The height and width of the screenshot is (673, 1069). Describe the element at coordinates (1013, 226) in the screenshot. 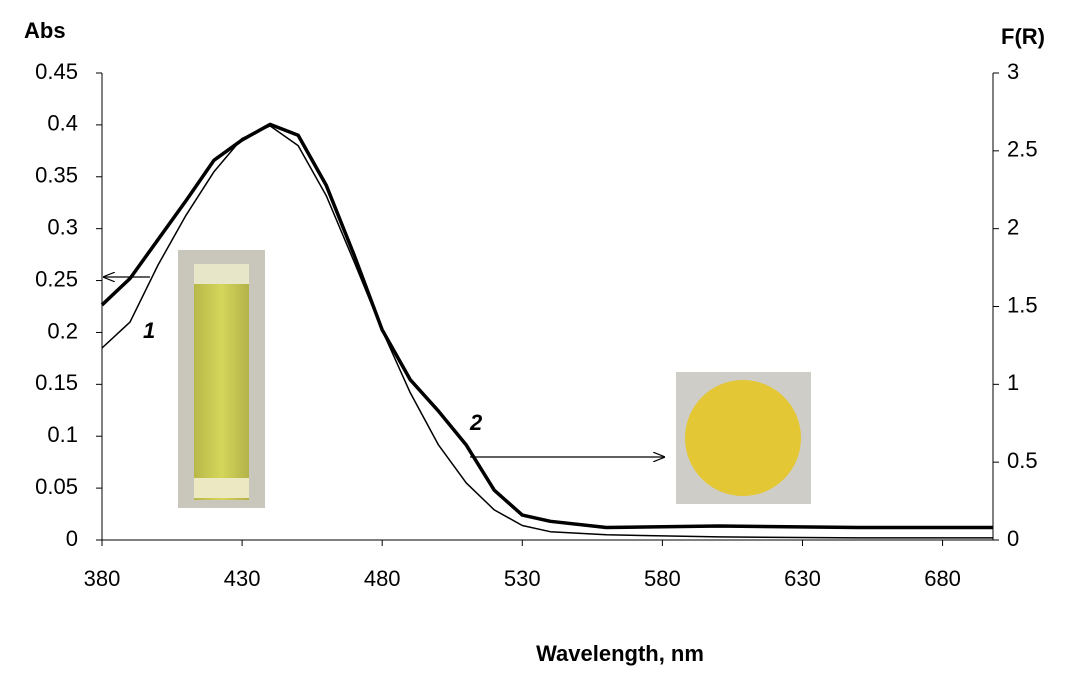

I see `y2-tick-label: 2` at that location.